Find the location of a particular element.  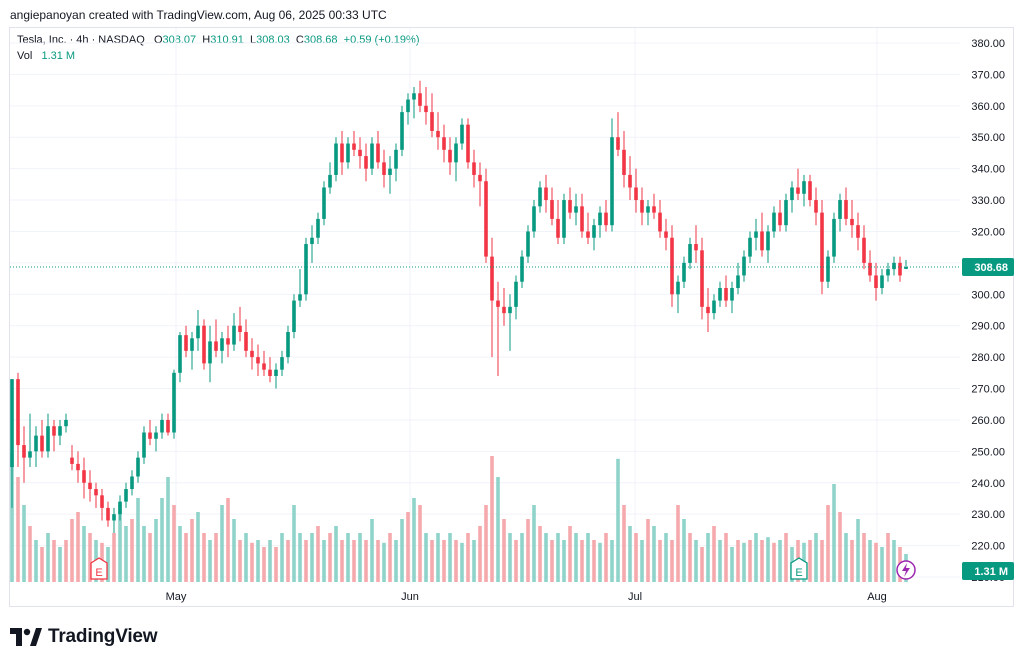

lightning-icon is located at coordinates (906, 570).